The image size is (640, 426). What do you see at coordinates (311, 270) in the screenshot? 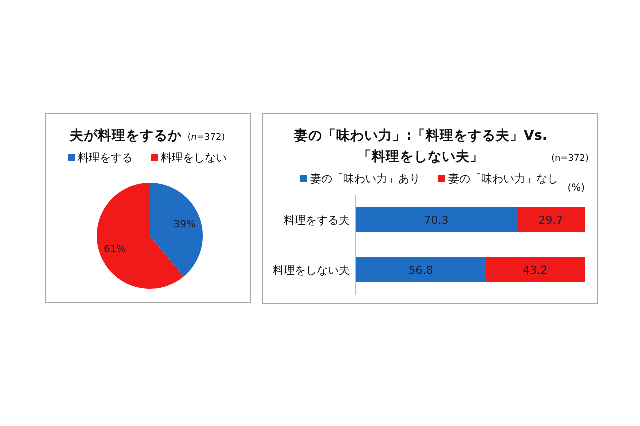
I see `y-tick-label: 料理をしない夫` at bounding box center [311, 270].